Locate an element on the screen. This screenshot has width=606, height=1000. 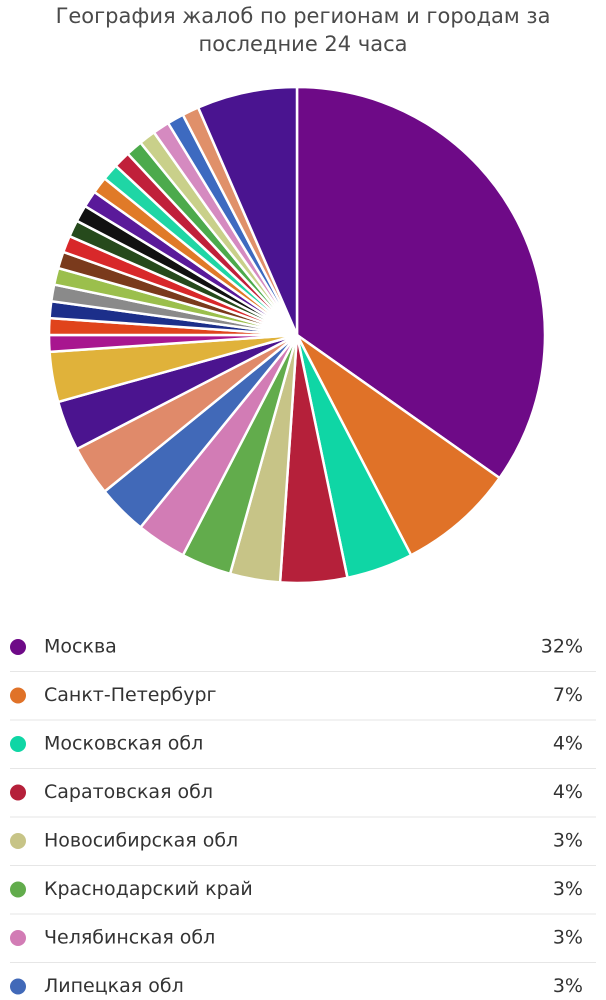
legend-label: Саратовская обл is located at coordinates (128, 792).